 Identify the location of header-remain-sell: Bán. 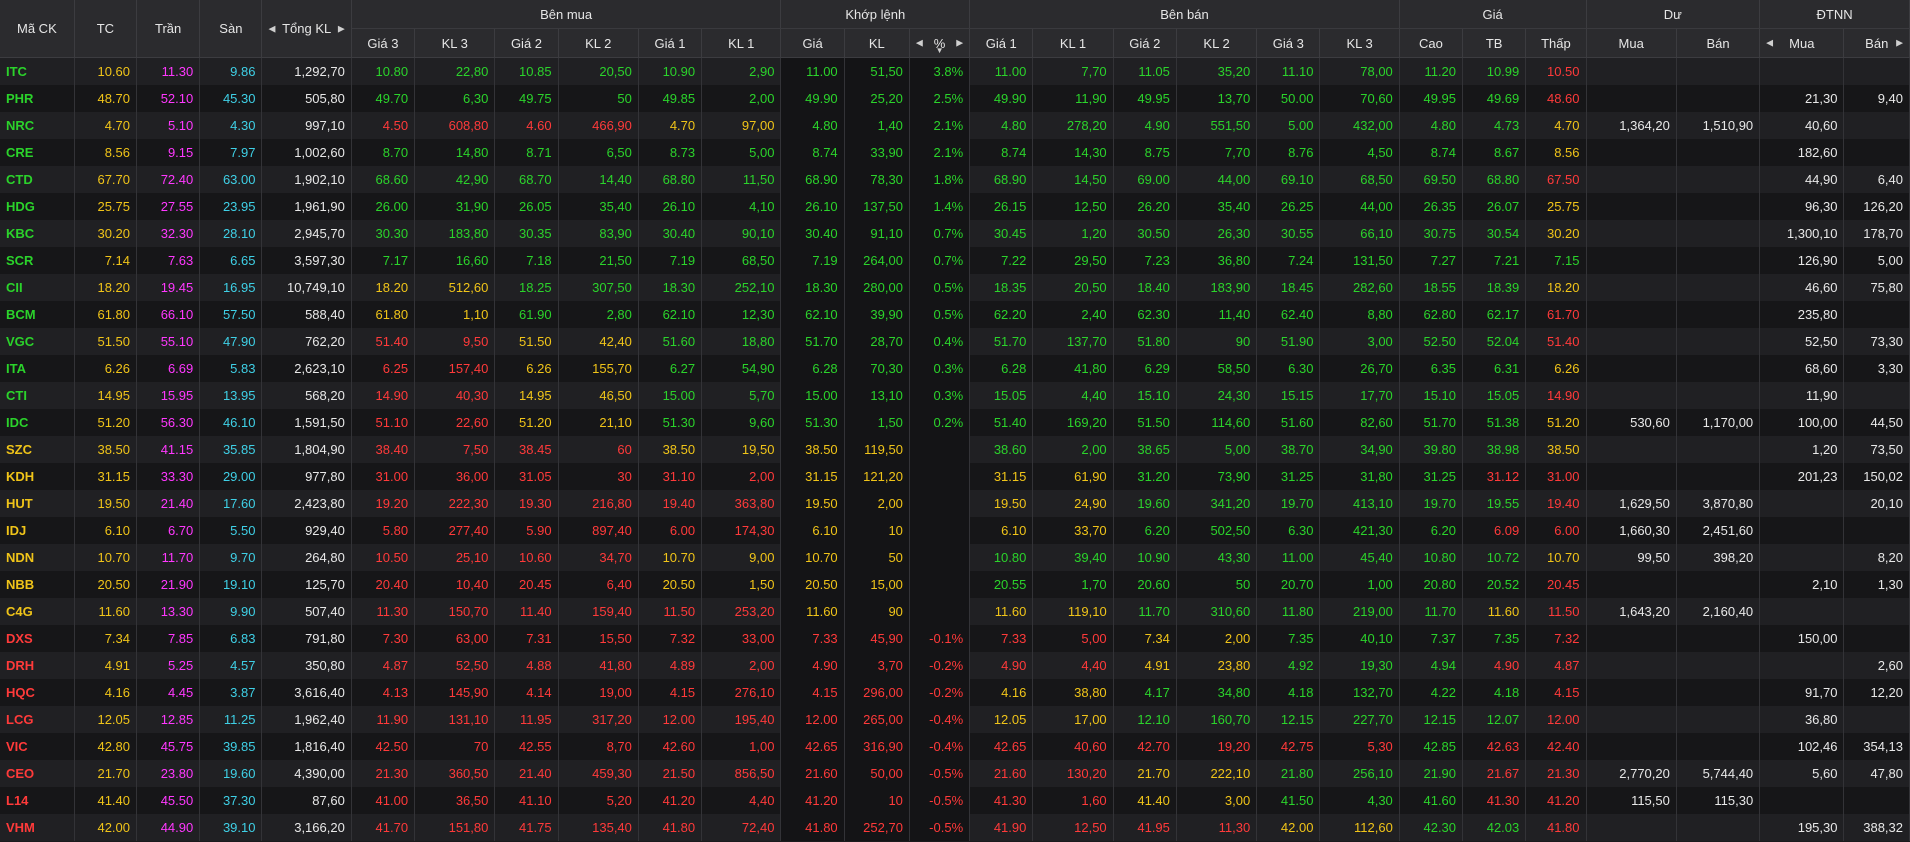
(1718, 43).